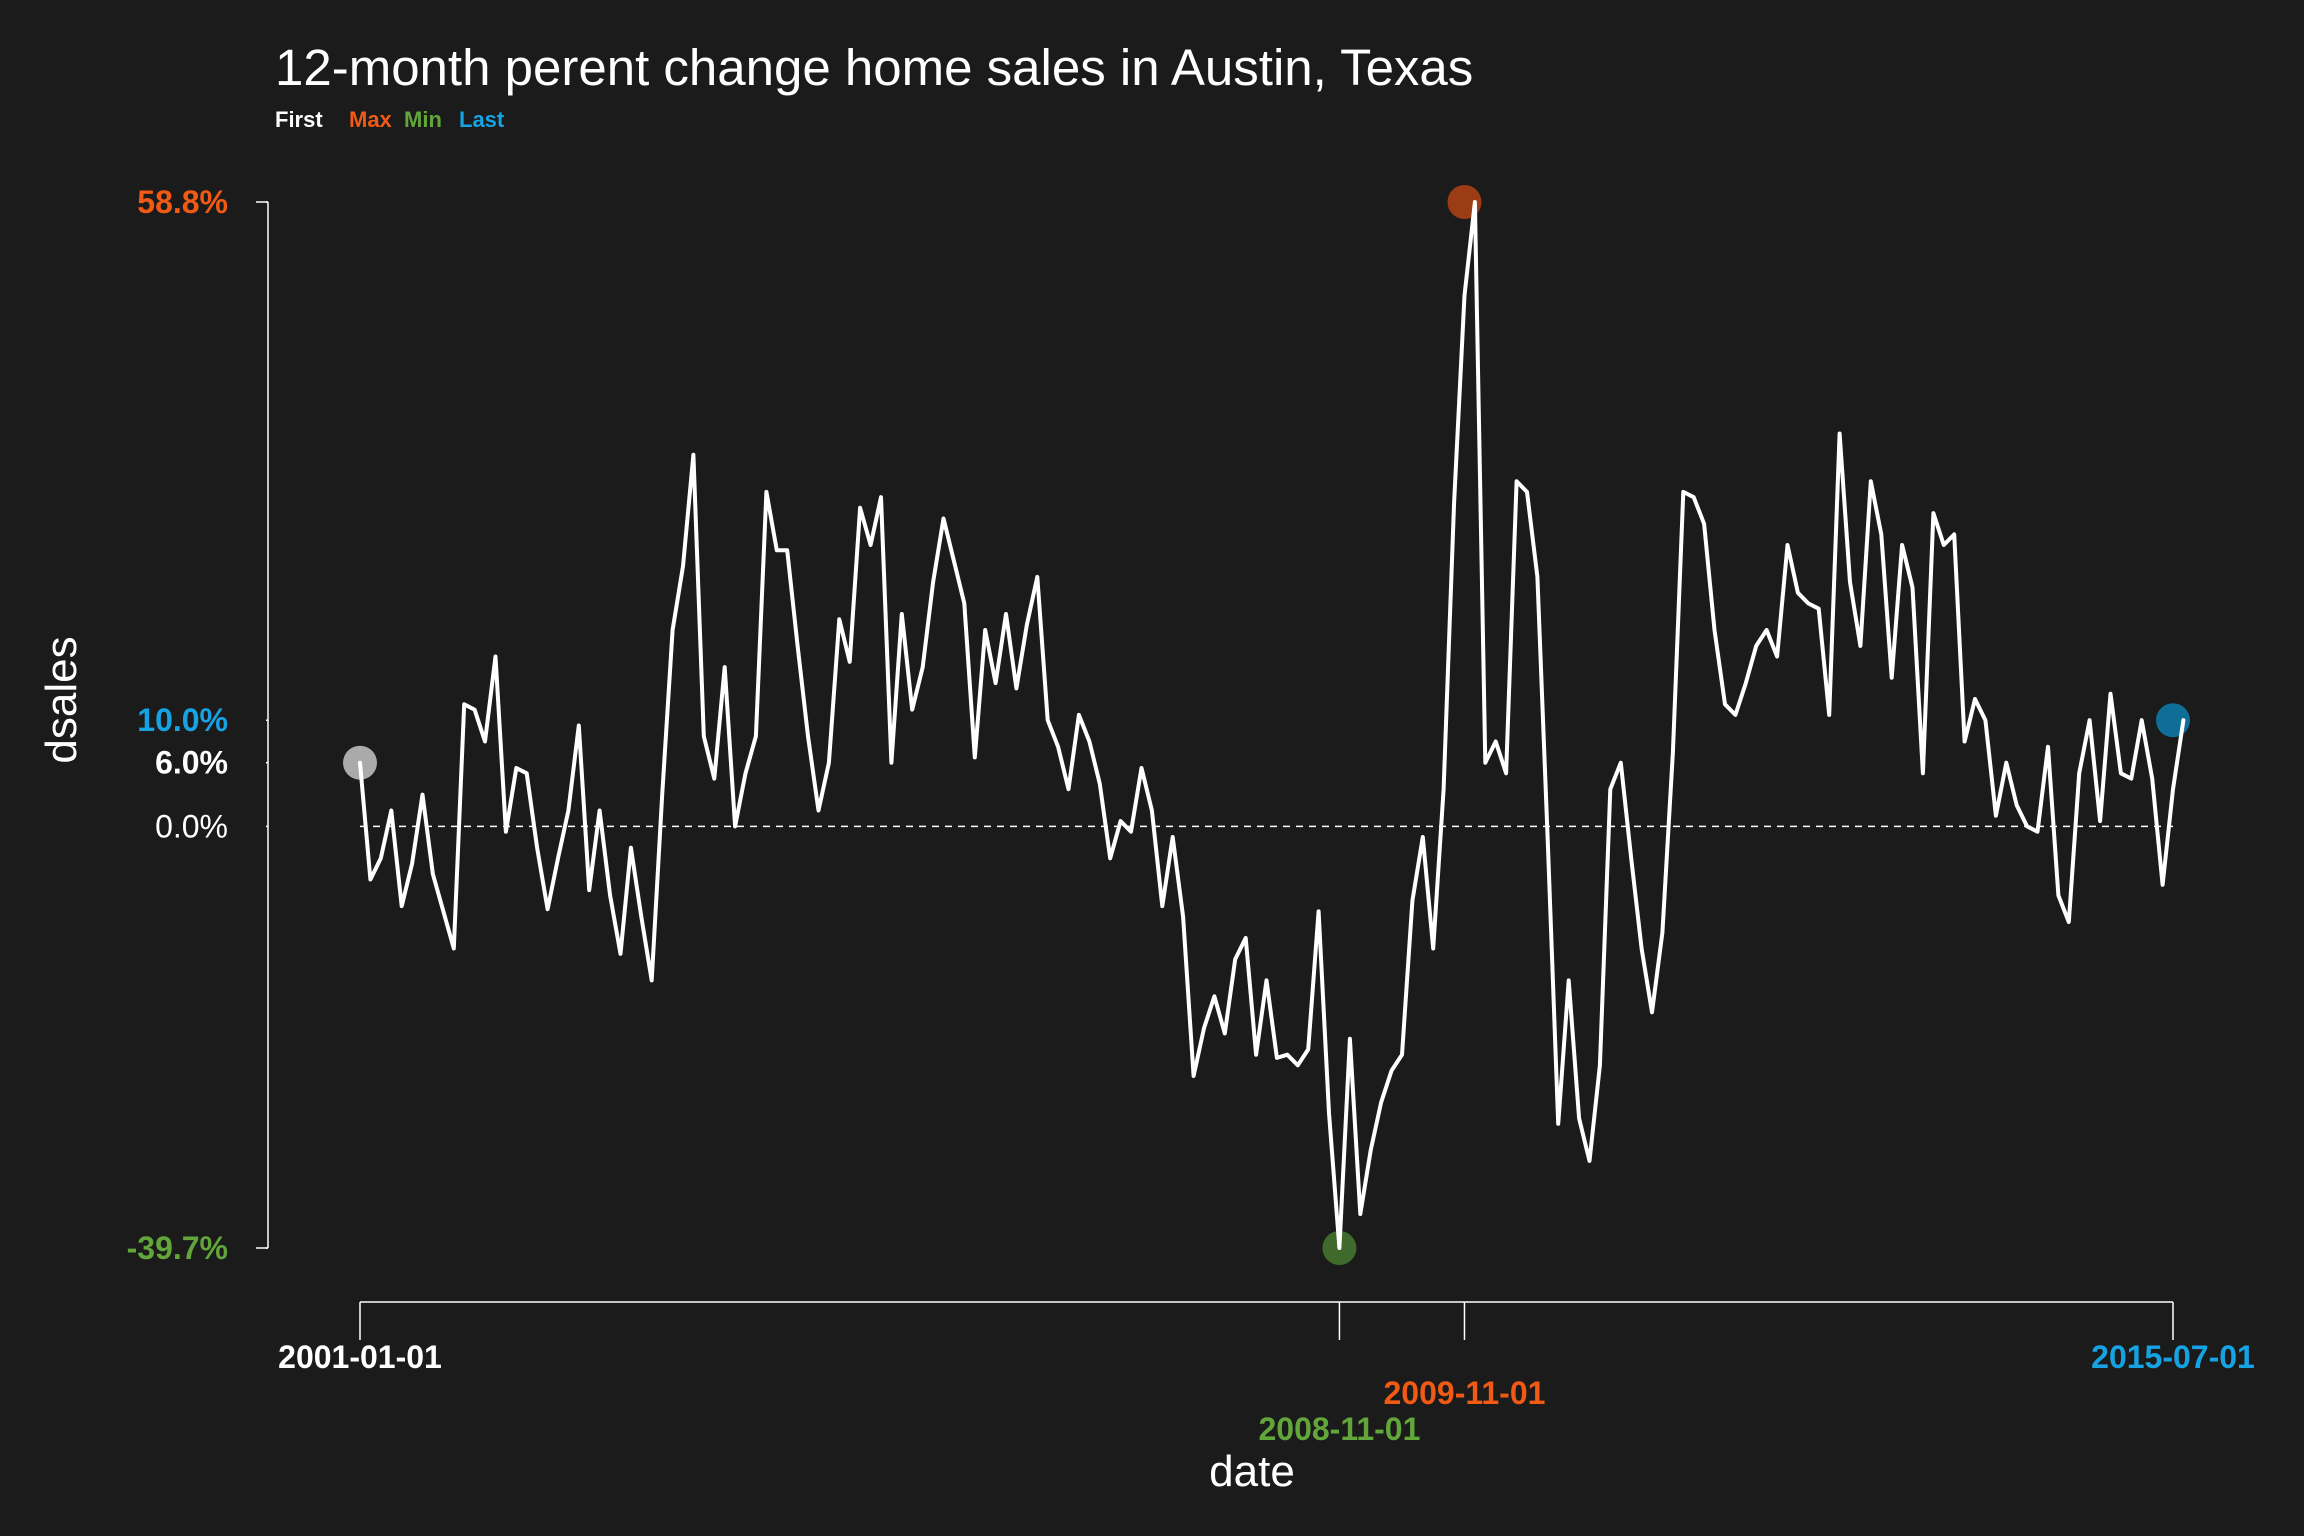 Image resolution: width=2304 pixels, height=1536 pixels. I want to click on x-tick-label: 2015-07-01, so click(2173, 1357).